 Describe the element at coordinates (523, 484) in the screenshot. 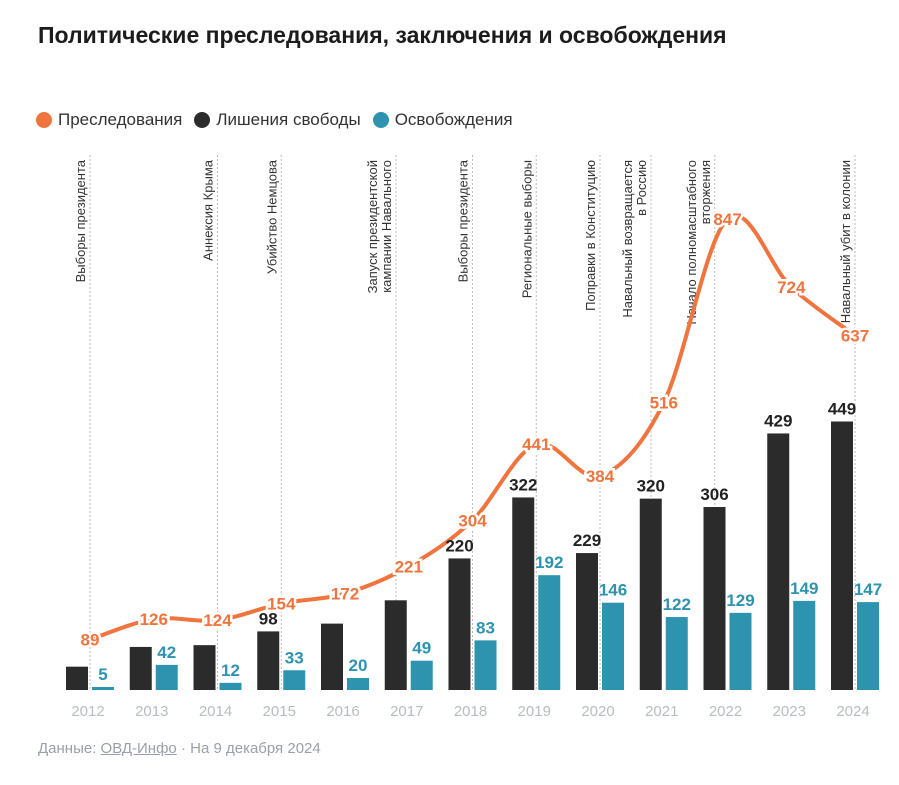

I see `bar-label-imprisonment: 322` at that location.